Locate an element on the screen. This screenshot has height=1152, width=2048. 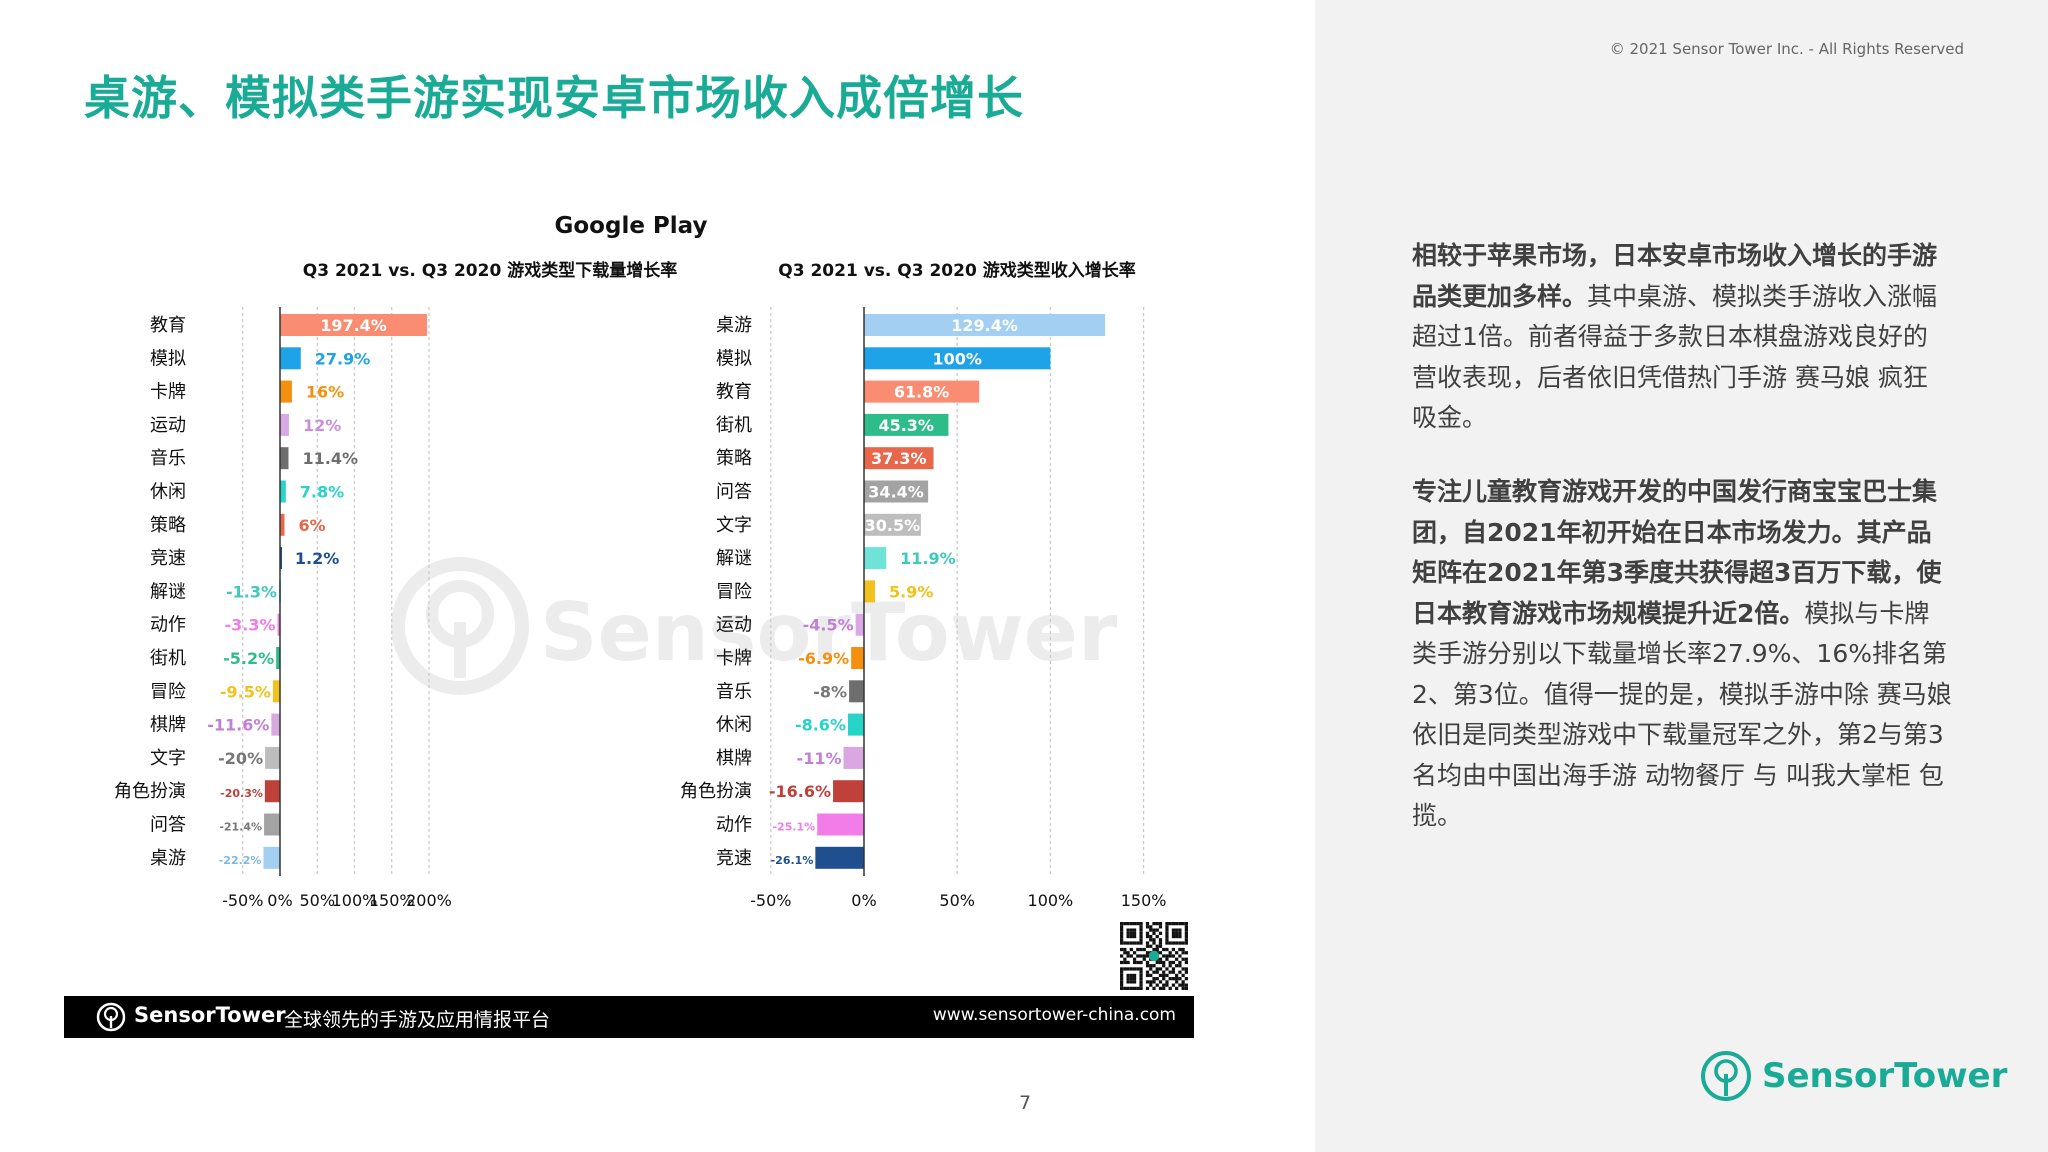
data-label: 37.3% is located at coordinates (899, 458).